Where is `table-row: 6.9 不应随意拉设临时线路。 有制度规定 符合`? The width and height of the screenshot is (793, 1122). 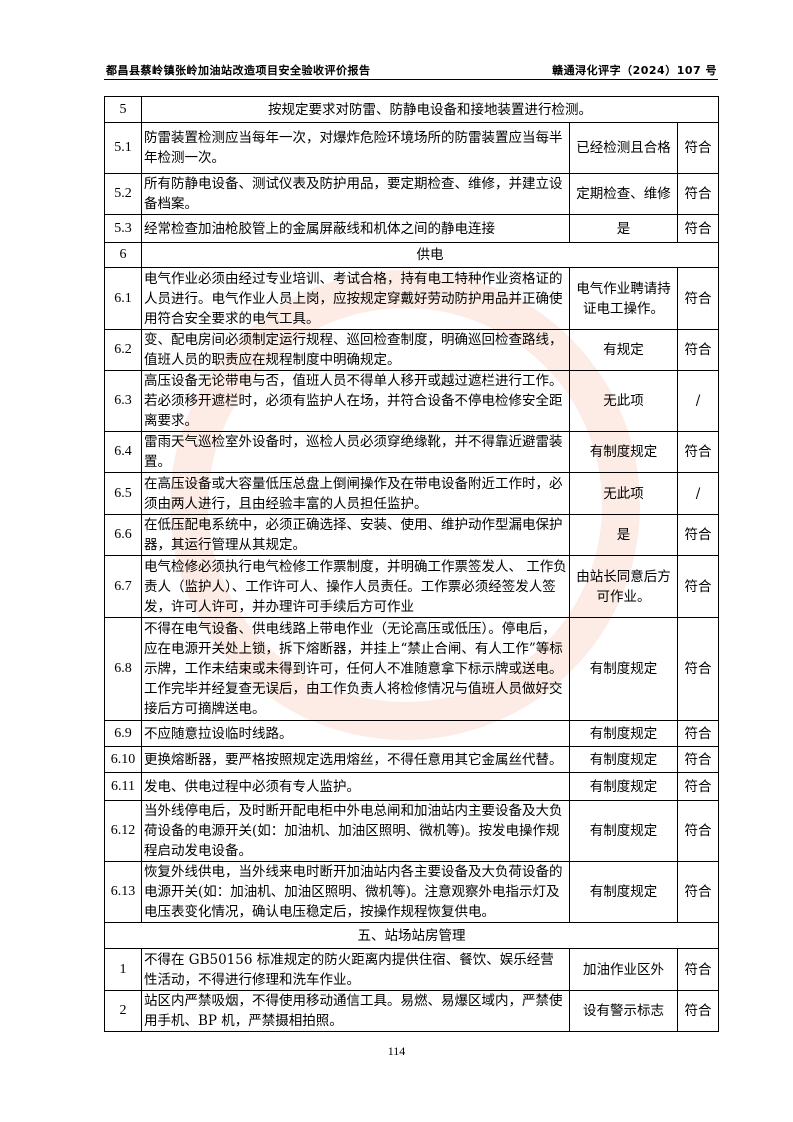 table-row: 6.9 不应随意拉设临时线路。 有制度规定 符合 is located at coordinates (412, 733).